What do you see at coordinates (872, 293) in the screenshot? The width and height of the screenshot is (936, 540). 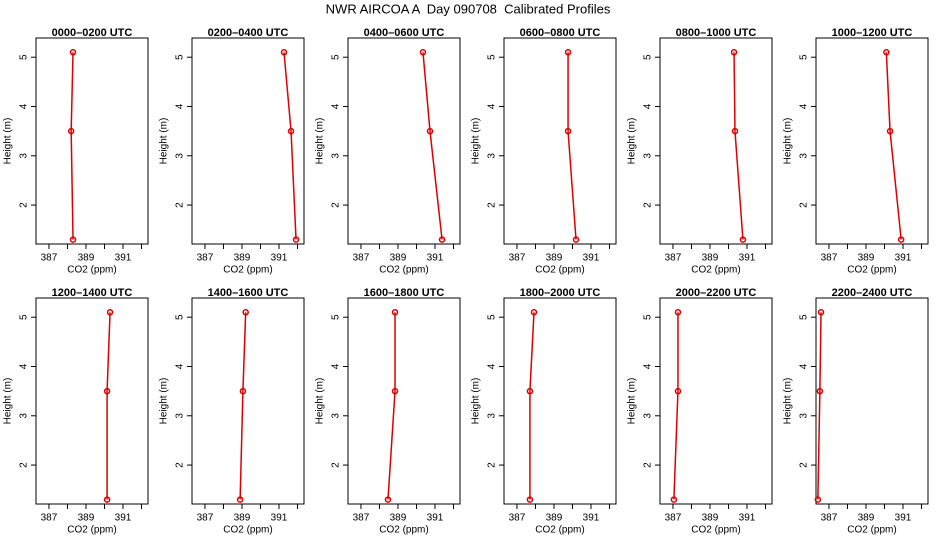 I see `panel-title: 2200–2400 UTC` at bounding box center [872, 293].